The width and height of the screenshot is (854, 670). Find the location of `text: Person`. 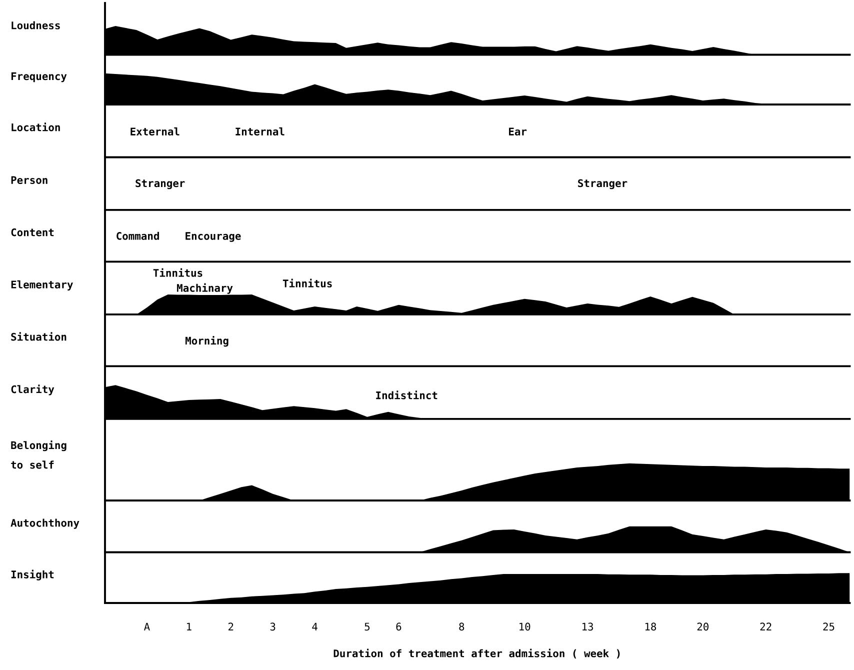

text: Person is located at coordinates (29, 180).